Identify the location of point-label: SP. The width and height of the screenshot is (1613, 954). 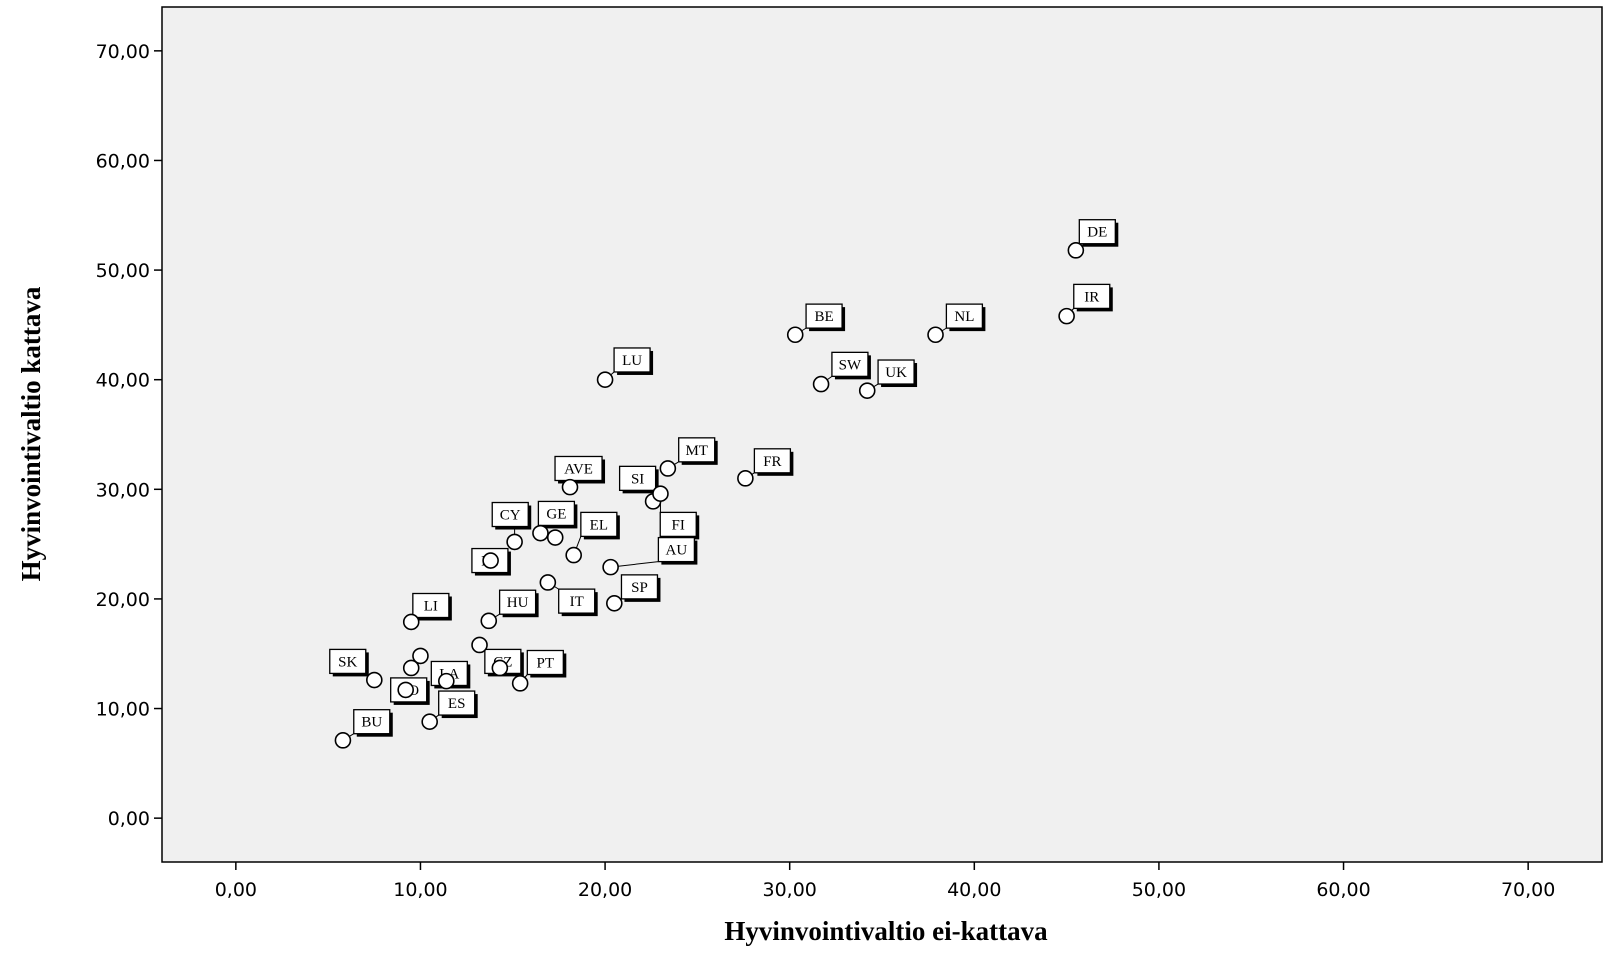
(637, 589).